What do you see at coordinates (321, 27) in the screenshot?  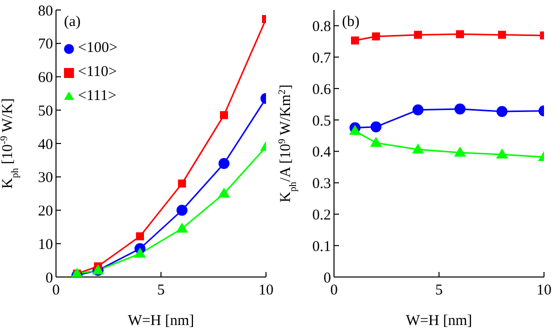 I see `y-tick-label: 0.8` at bounding box center [321, 27].